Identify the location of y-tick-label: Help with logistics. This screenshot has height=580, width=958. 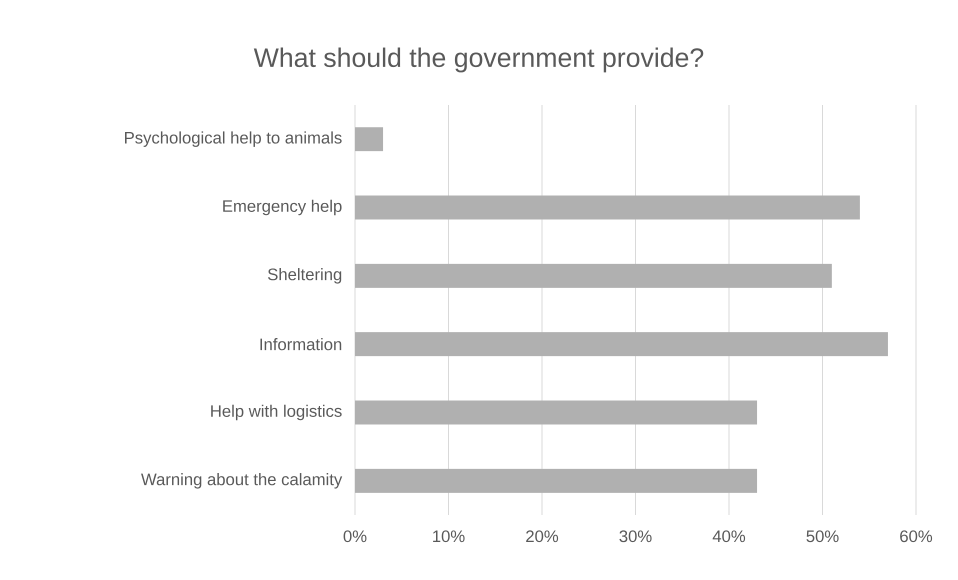
(276, 412).